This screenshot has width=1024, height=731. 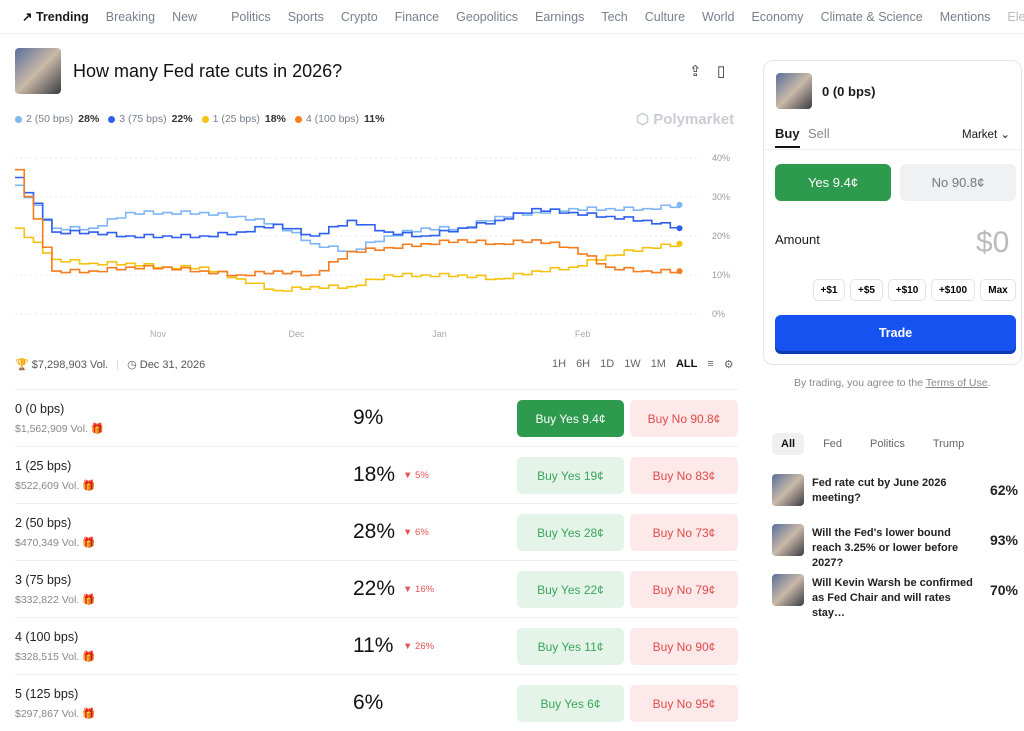 What do you see at coordinates (718, 16) in the screenshot?
I see `nav-world: World` at bounding box center [718, 16].